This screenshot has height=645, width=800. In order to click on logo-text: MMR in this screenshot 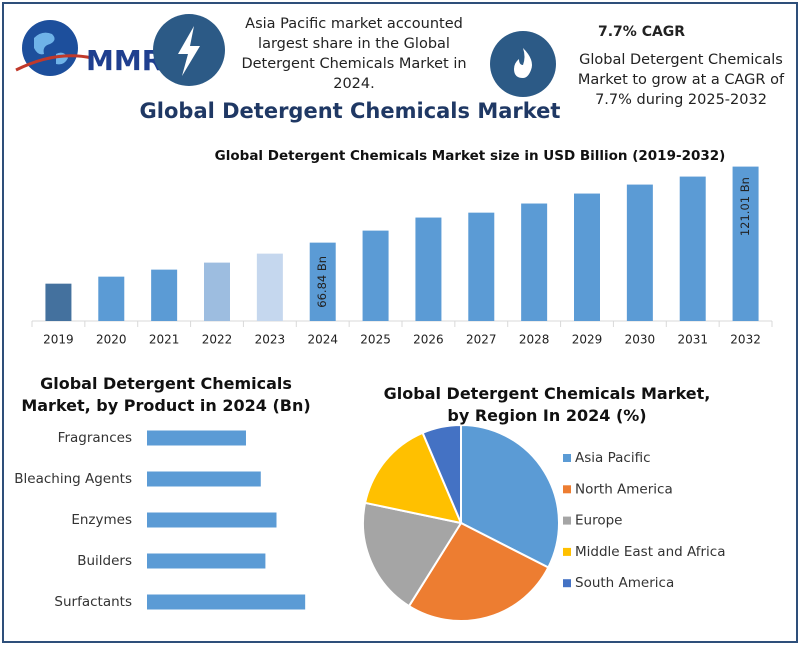, I will do `click(124, 60)`.